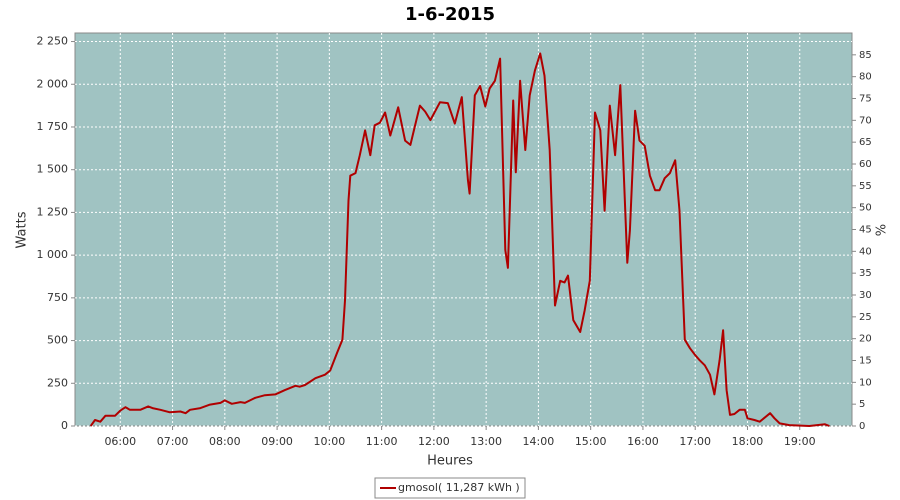  What do you see at coordinates (865, 186) in the screenshot?
I see `y2-tick-label: 55` at bounding box center [865, 186].